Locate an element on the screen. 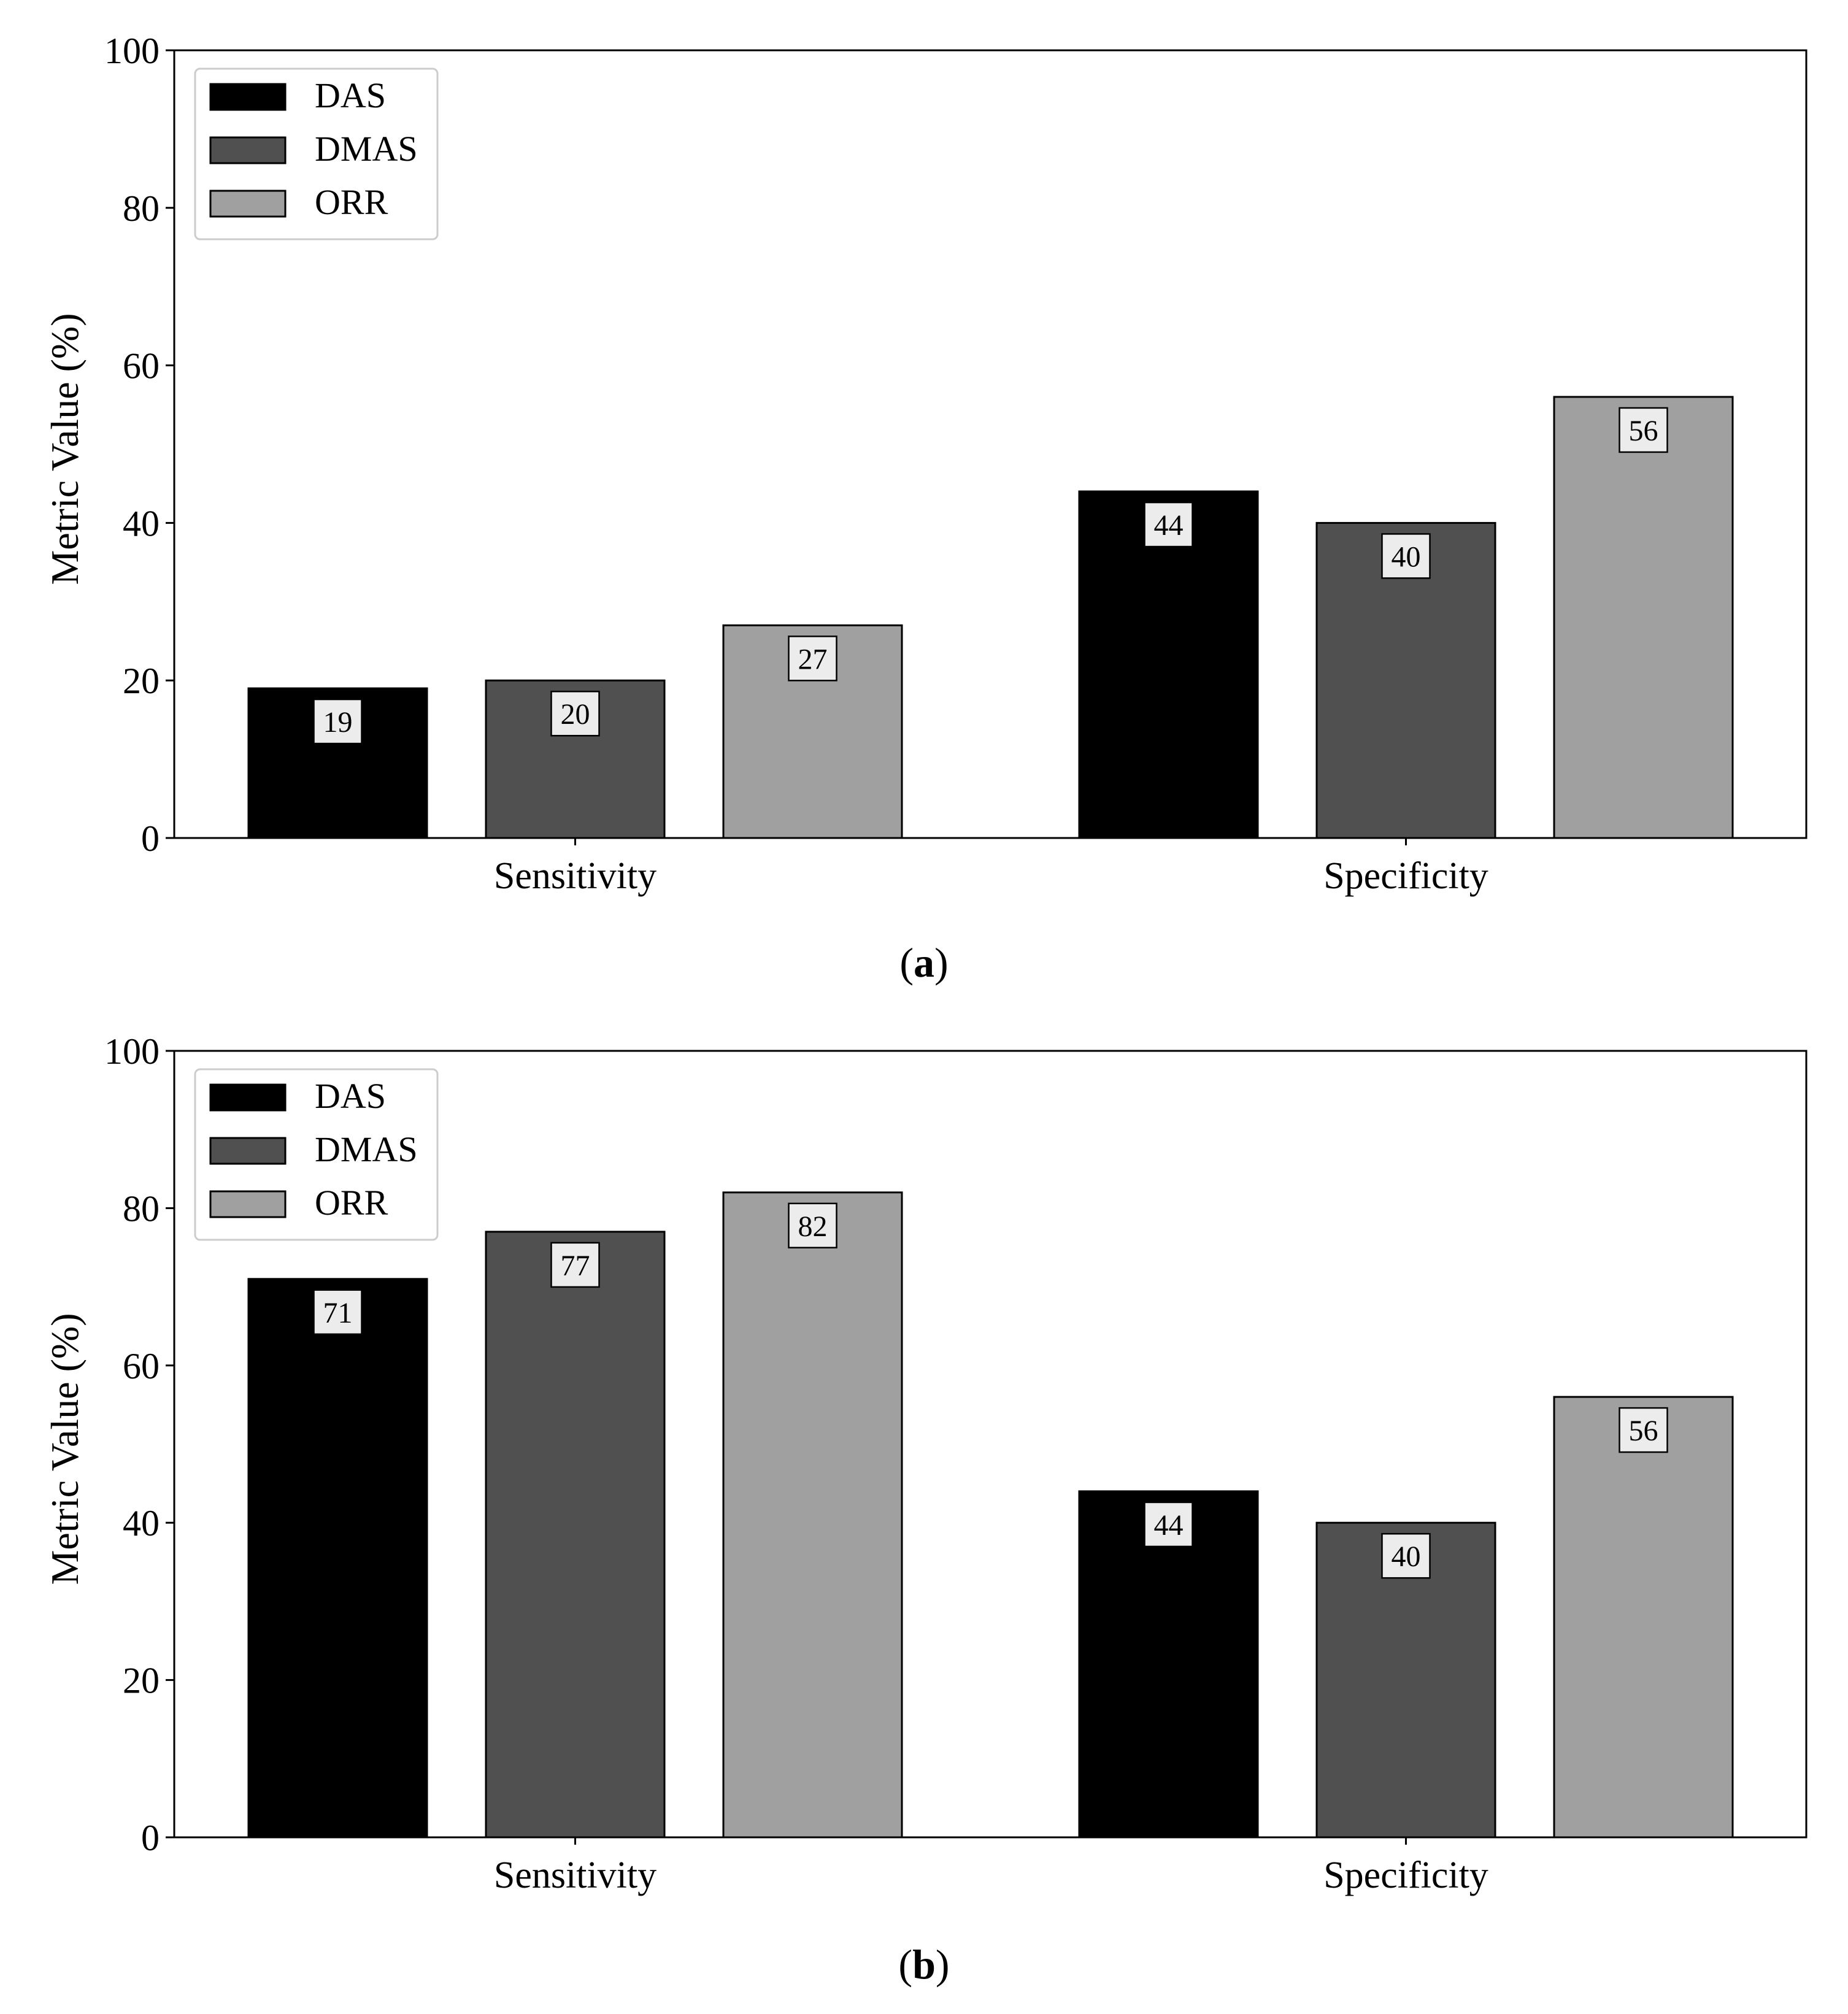 This screenshot has width=1848, height=2014. data-label: 19 is located at coordinates (338, 722).